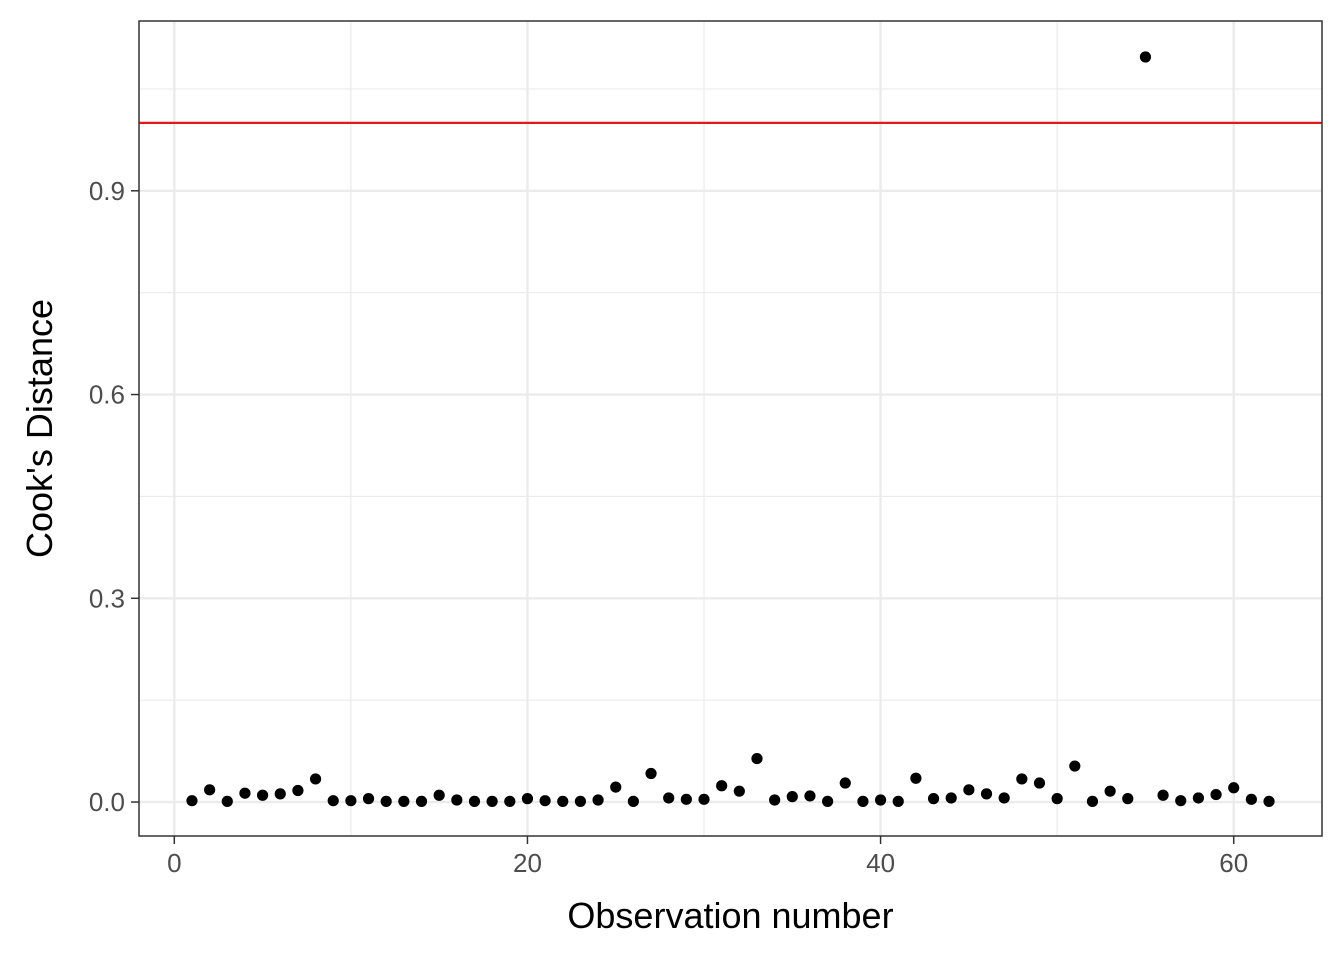  Describe the element at coordinates (1233, 863) in the screenshot. I see `x-tick-label: 60` at that location.